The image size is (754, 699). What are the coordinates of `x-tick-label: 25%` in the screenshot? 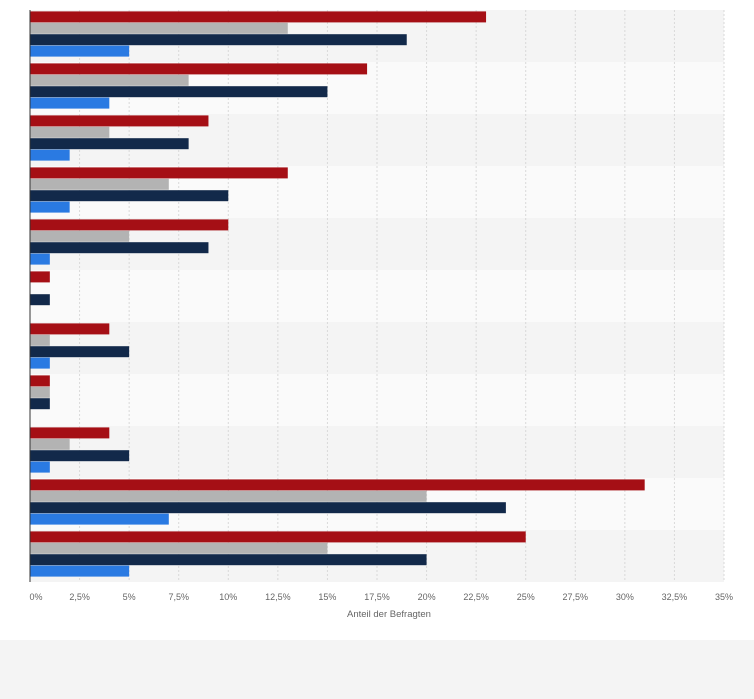 It's located at (526, 597).